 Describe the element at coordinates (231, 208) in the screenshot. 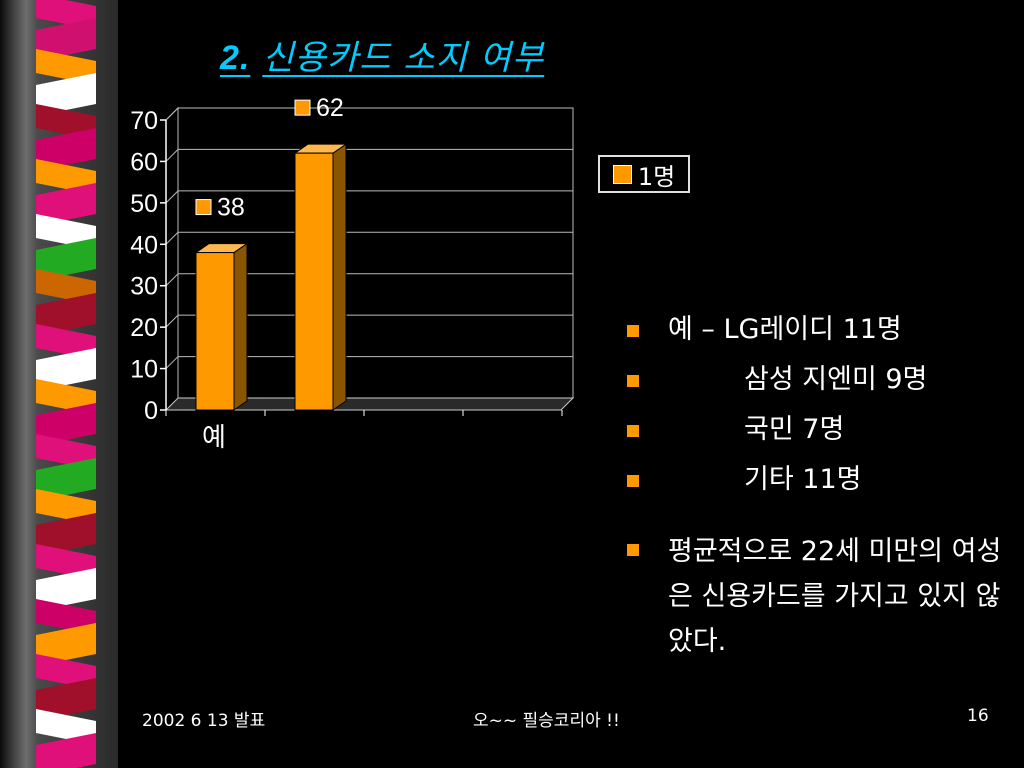

I see `data-label: 38` at that location.